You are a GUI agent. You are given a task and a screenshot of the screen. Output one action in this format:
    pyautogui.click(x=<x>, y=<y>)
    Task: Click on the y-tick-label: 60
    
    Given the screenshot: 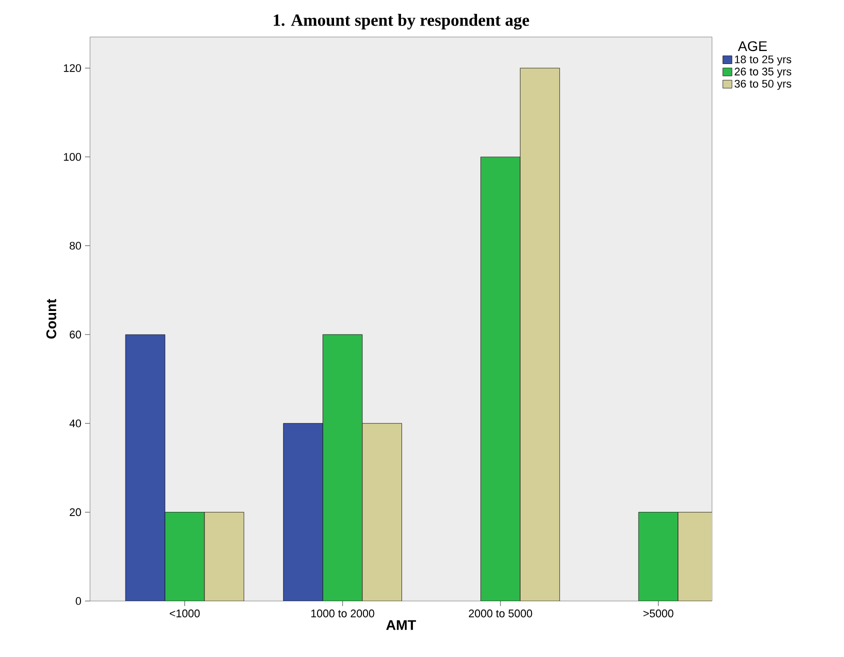 What is the action you would take?
    pyautogui.click(x=76, y=334)
    